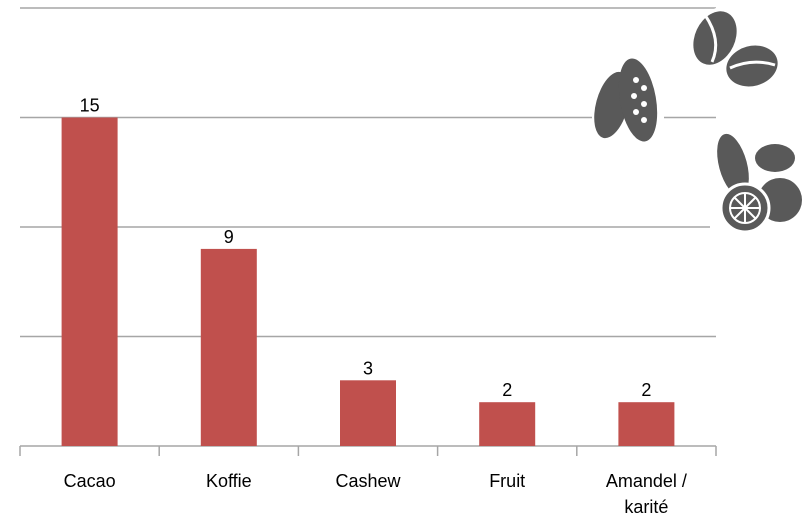 This screenshot has width=809, height=522. I want to click on data-label: 3, so click(368, 368).